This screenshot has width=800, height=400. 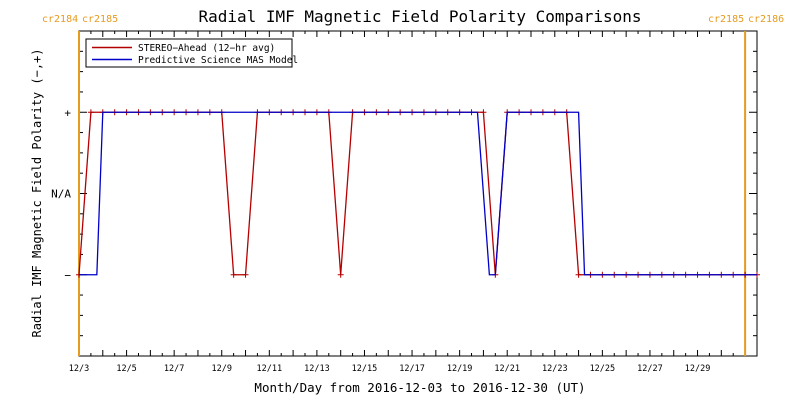 What do you see at coordinates (67, 275) in the screenshot?
I see `y-tick-label: −` at bounding box center [67, 275].